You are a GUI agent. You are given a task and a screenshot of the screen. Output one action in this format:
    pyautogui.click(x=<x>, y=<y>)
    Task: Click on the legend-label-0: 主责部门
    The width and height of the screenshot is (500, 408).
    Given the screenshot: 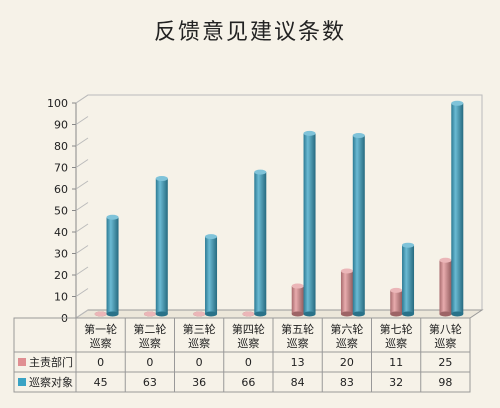 What is the action you would take?
    pyautogui.click(x=51, y=362)
    